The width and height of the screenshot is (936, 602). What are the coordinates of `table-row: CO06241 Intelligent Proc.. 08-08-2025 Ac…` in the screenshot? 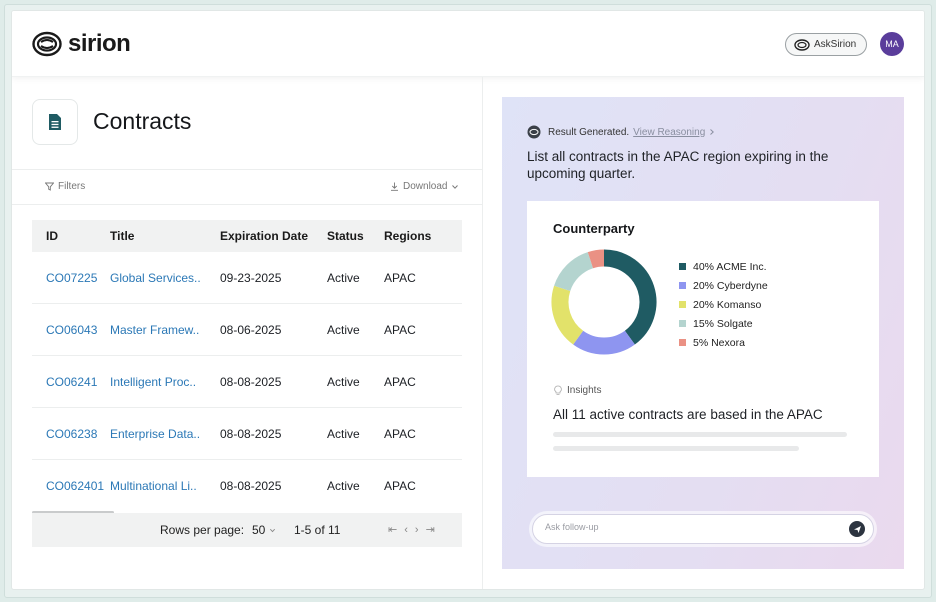 It's located at (247, 382).